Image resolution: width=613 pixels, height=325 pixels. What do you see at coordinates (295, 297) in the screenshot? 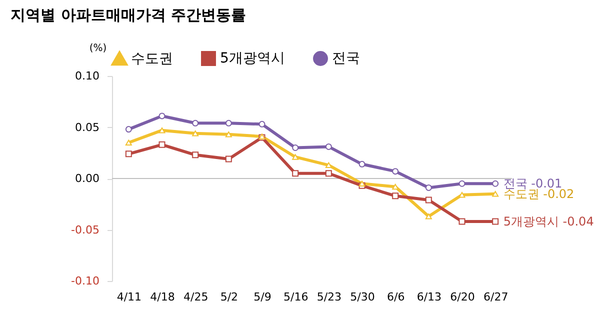
I see `x-tick-label: 5/16` at bounding box center [295, 297].